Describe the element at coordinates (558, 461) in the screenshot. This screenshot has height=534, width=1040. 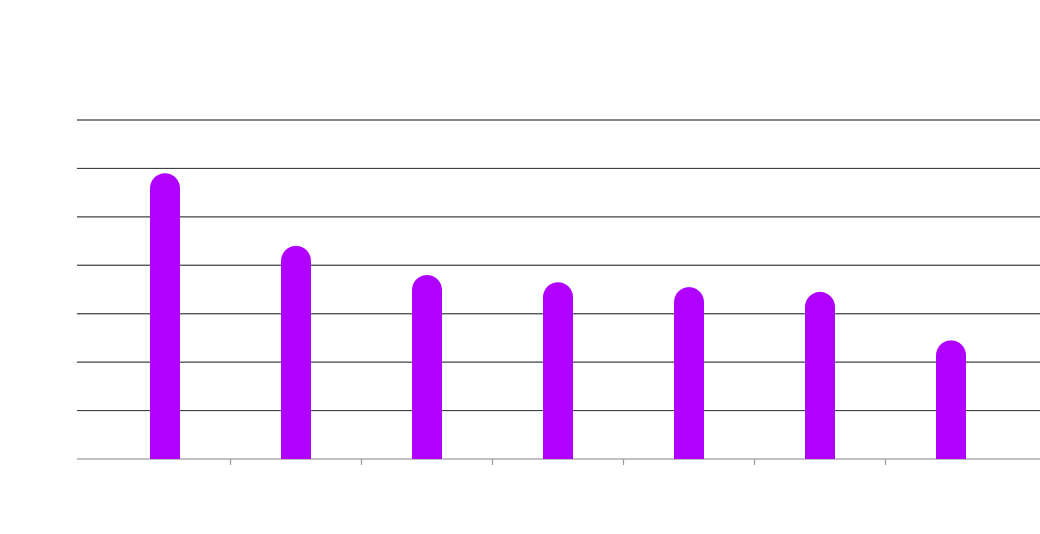
I see `x-axis` at that location.